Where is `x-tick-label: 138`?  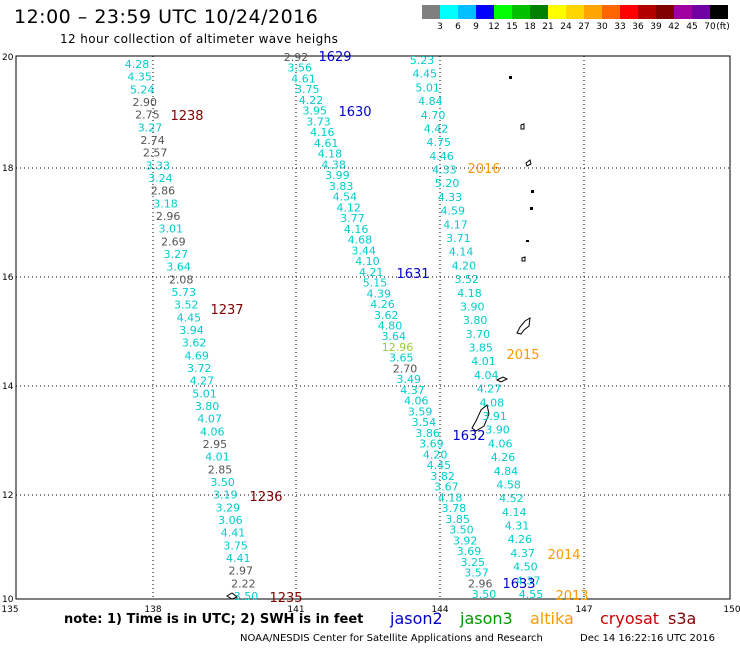
x-tick-label: 138 is located at coordinates (152, 610).